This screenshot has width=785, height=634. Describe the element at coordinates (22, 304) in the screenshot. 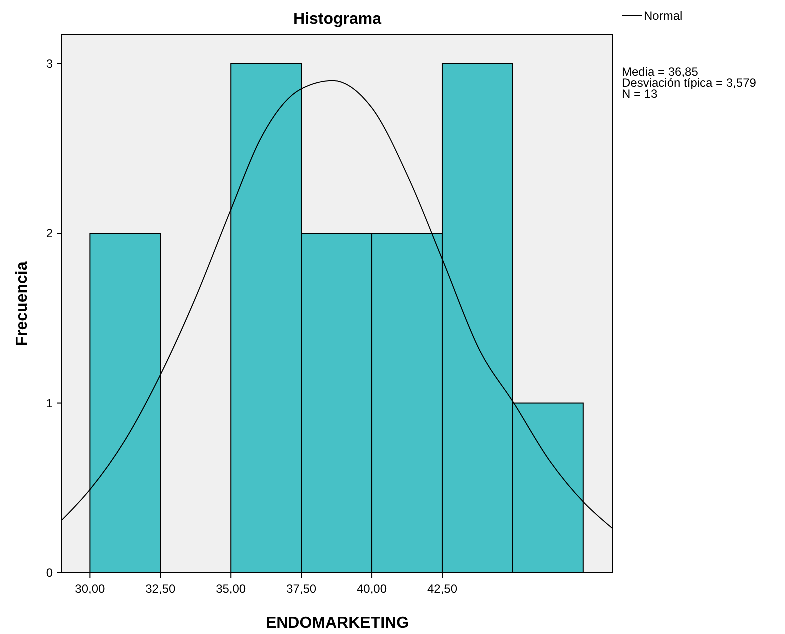

I see `y-axis-title: Frecuencia` at that location.